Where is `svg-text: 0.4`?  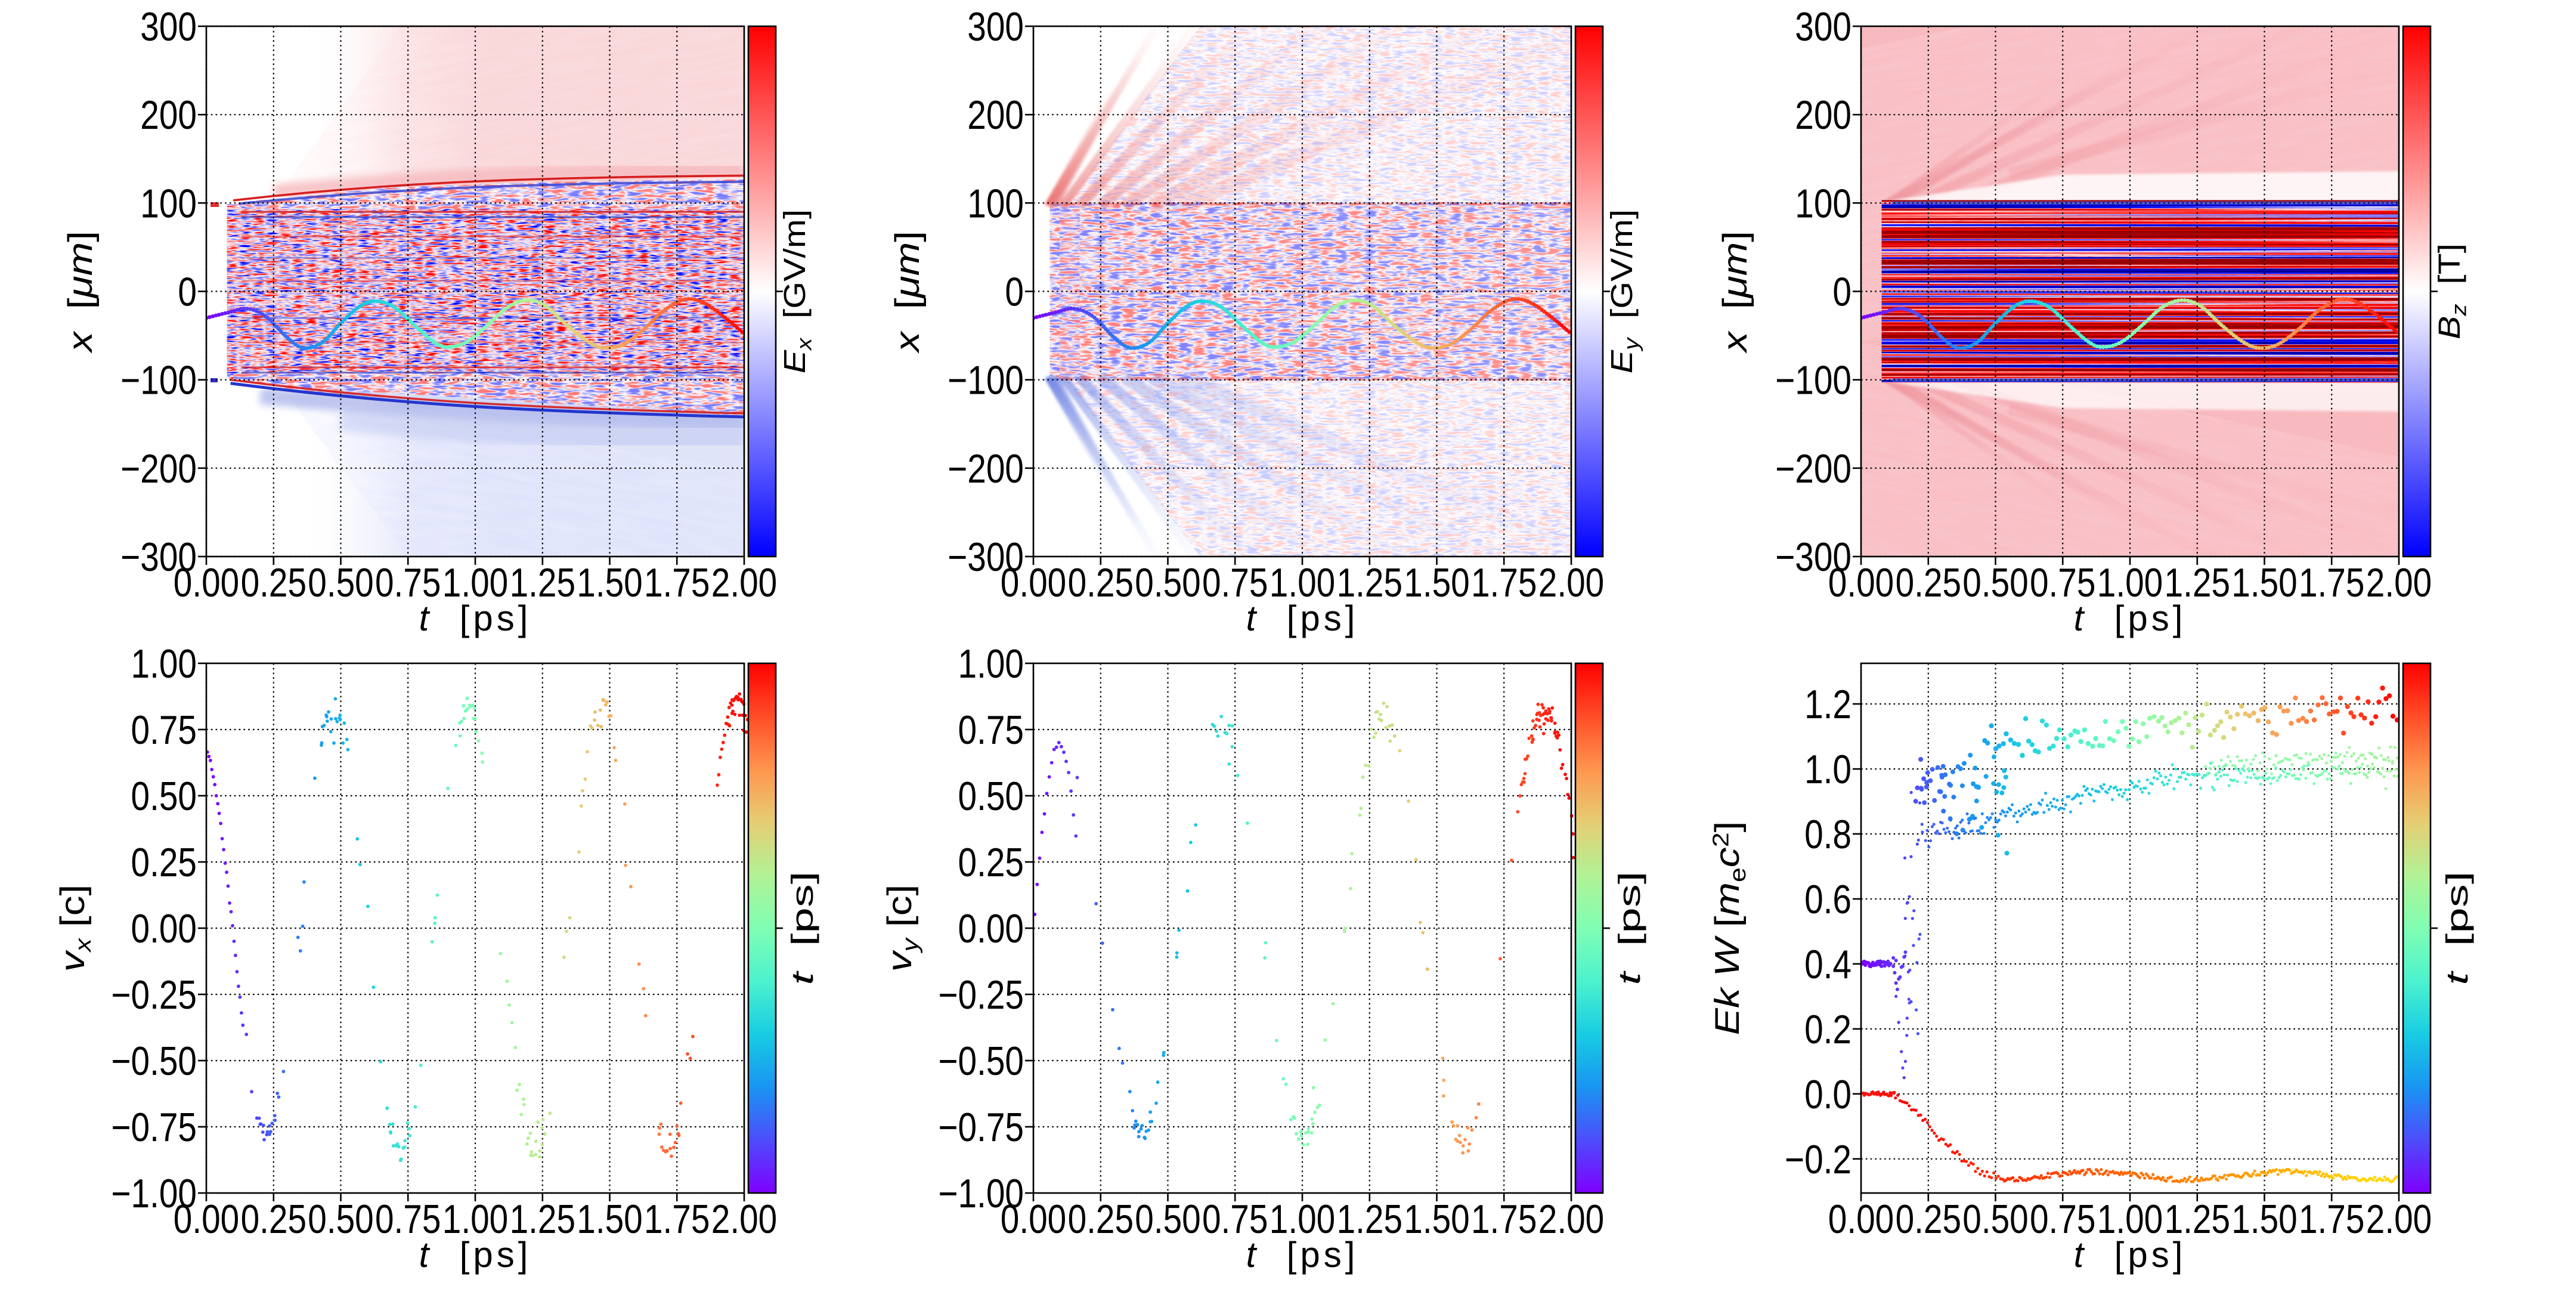 svg-text: 0.4 is located at coordinates (1828, 965).